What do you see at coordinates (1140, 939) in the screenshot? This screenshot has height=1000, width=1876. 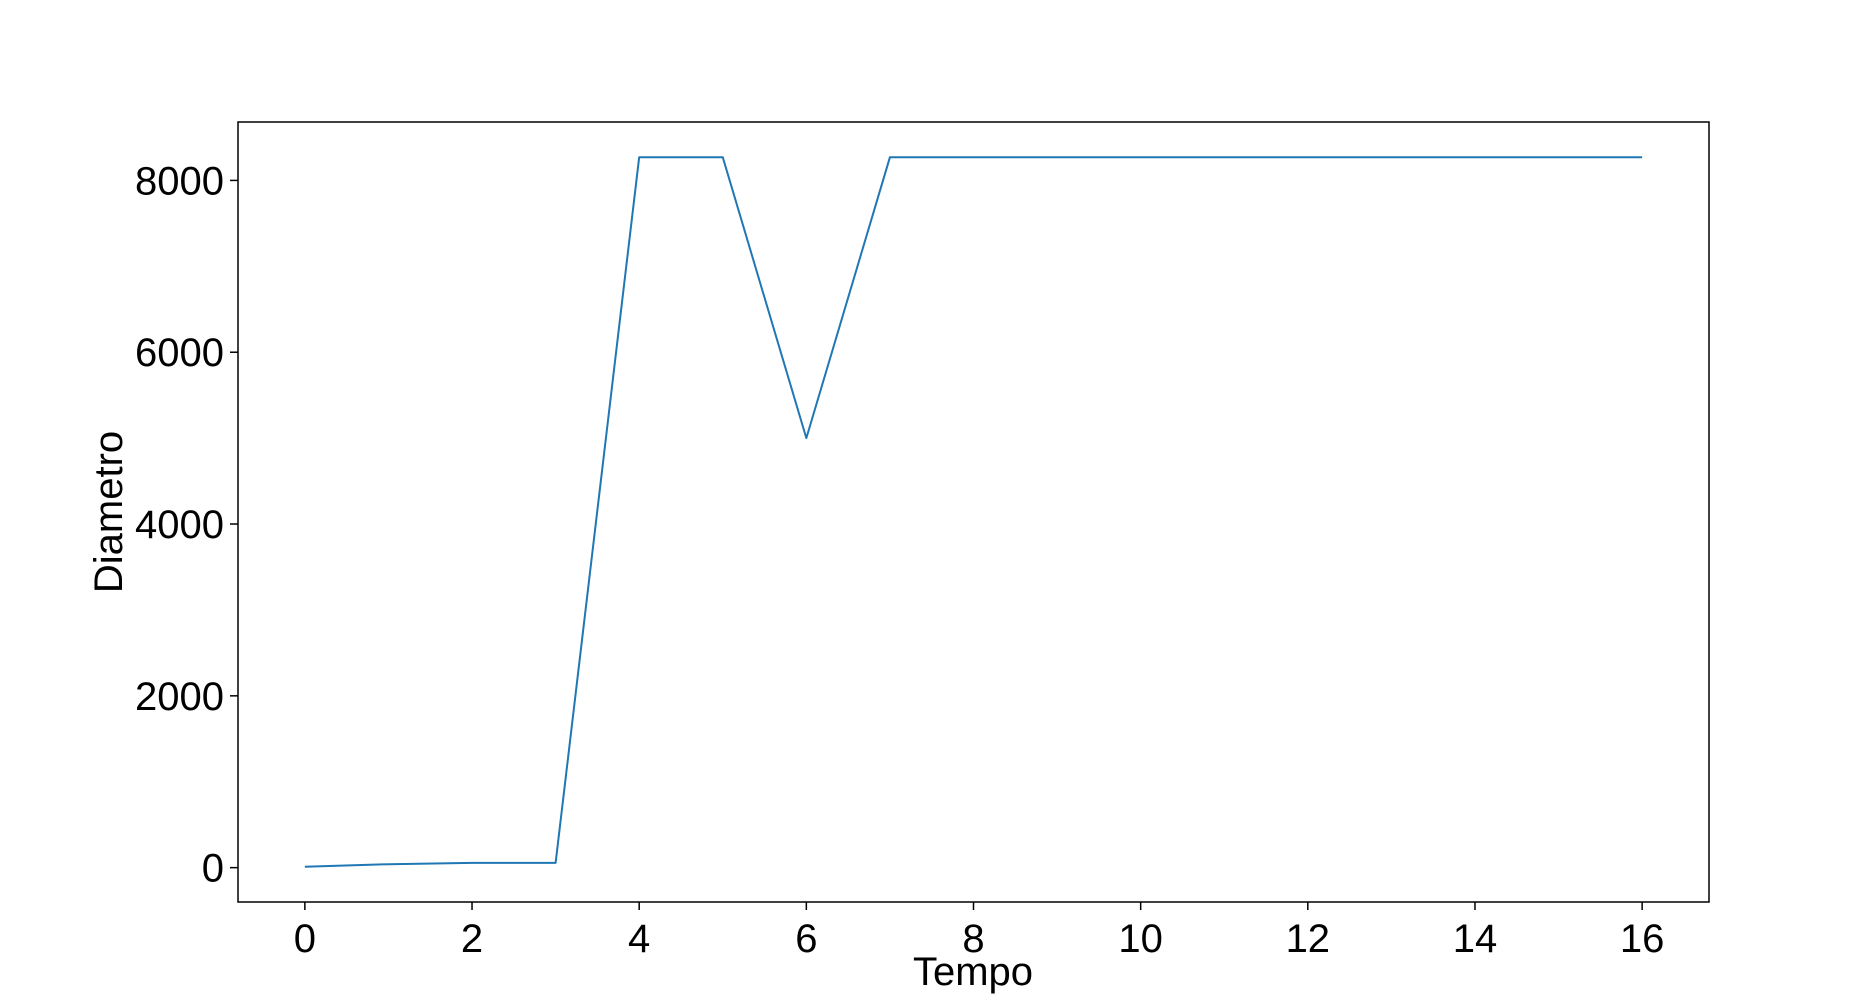 I see `x-tick-label: 10` at bounding box center [1140, 939].